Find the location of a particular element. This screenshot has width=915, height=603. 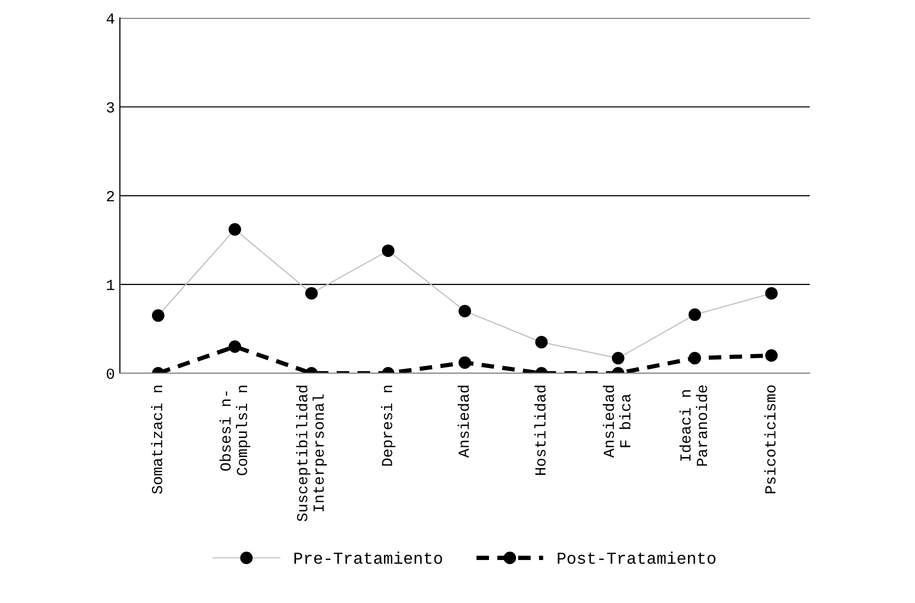

x-tick-label: Susceptibilidad Interpersonal is located at coordinates (311, 454).